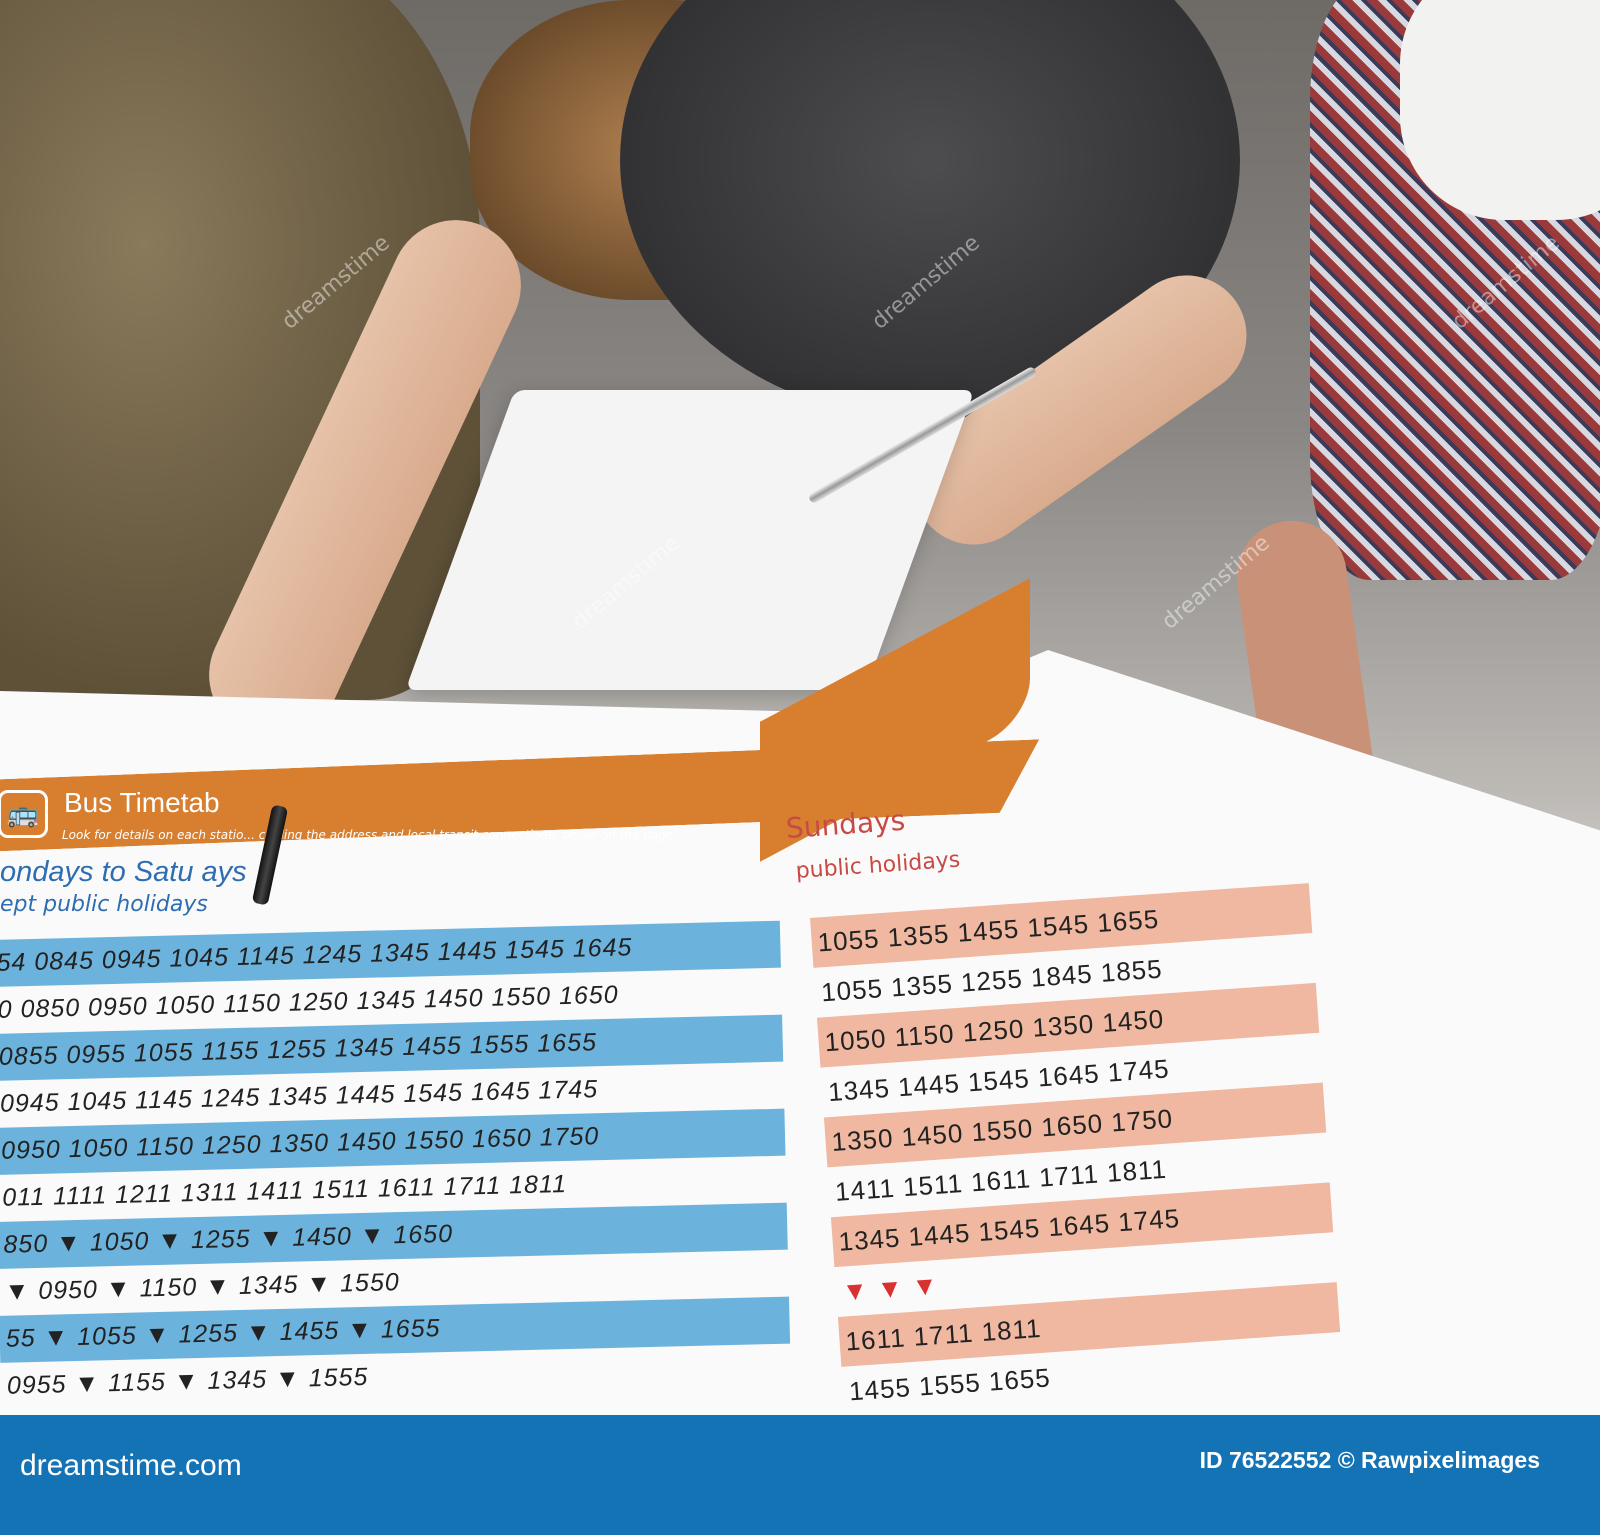 This screenshot has height=1535, width=1600. What do you see at coordinates (1369, 1460) in the screenshot?
I see `image-credit: ID 76522552 © Rawpixelimages` at bounding box center [1369, 1460].